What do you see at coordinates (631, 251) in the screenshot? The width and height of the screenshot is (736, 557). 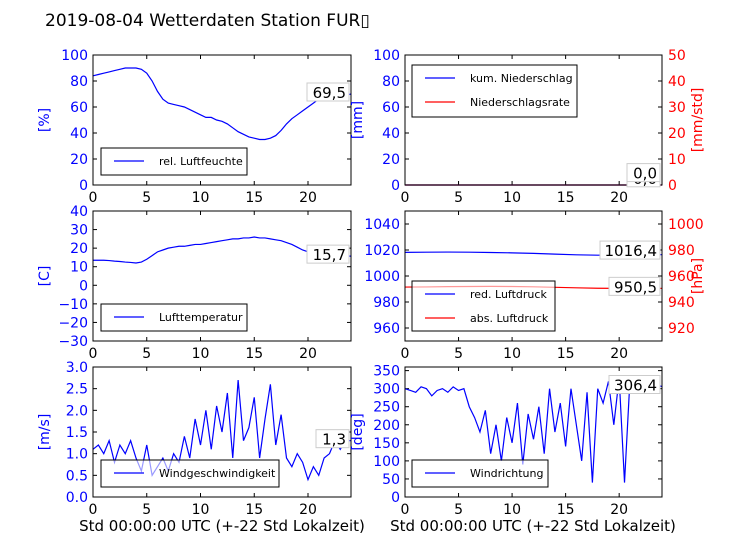 I see `value-label: 1016,4` at bounding box center [631, 251].